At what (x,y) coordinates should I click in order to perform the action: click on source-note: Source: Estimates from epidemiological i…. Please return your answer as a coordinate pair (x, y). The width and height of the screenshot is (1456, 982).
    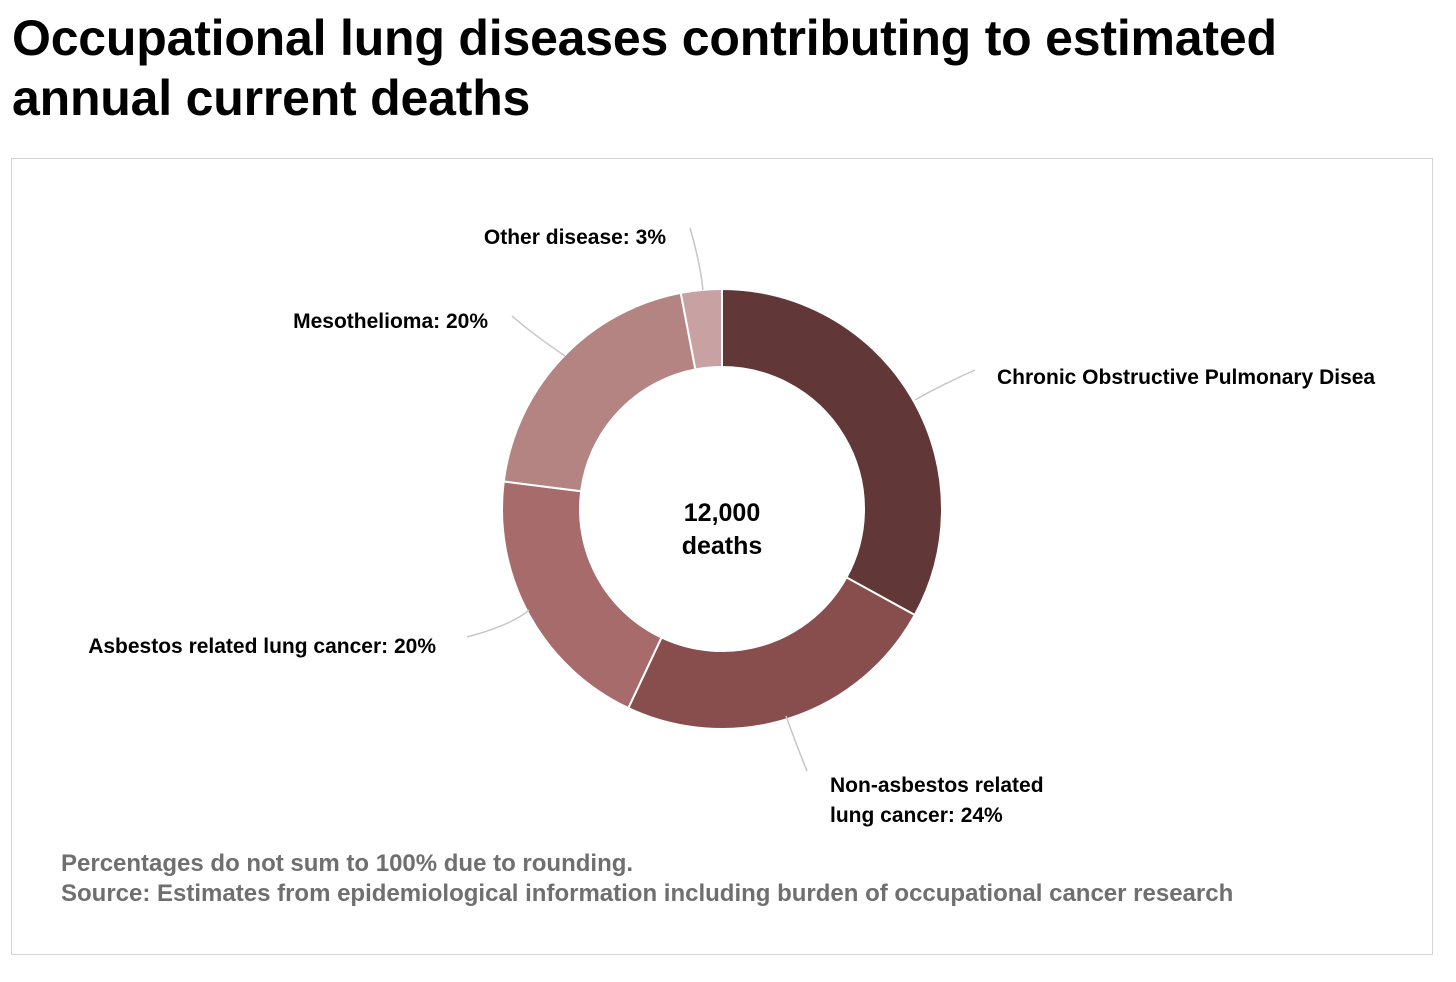
    Looking at the image, I should click on (647, 893).